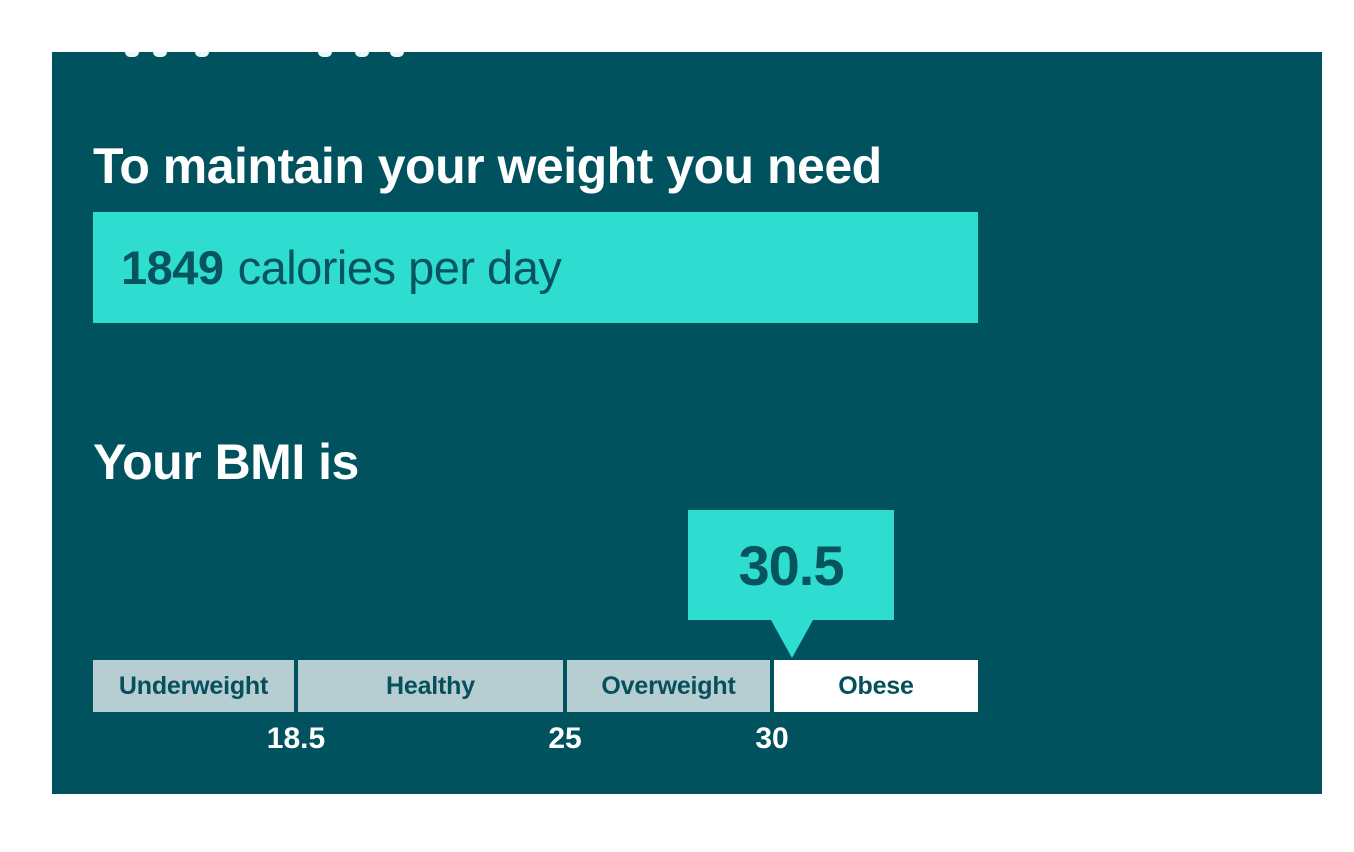 This screenshot has width=1354, height=852. Describe the element at coordinates (792, 639) in the screenshot. I see `tooltip-pointer-icon` at that location.